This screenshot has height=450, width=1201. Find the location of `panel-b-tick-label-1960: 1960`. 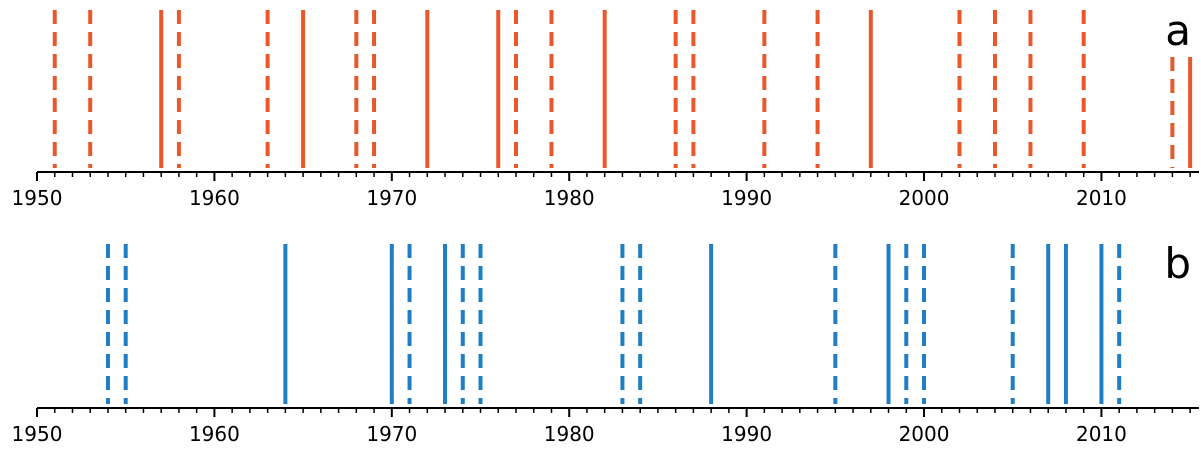

panel-b-tick-label-1960: 1960 is located at coordinates (214, 434).